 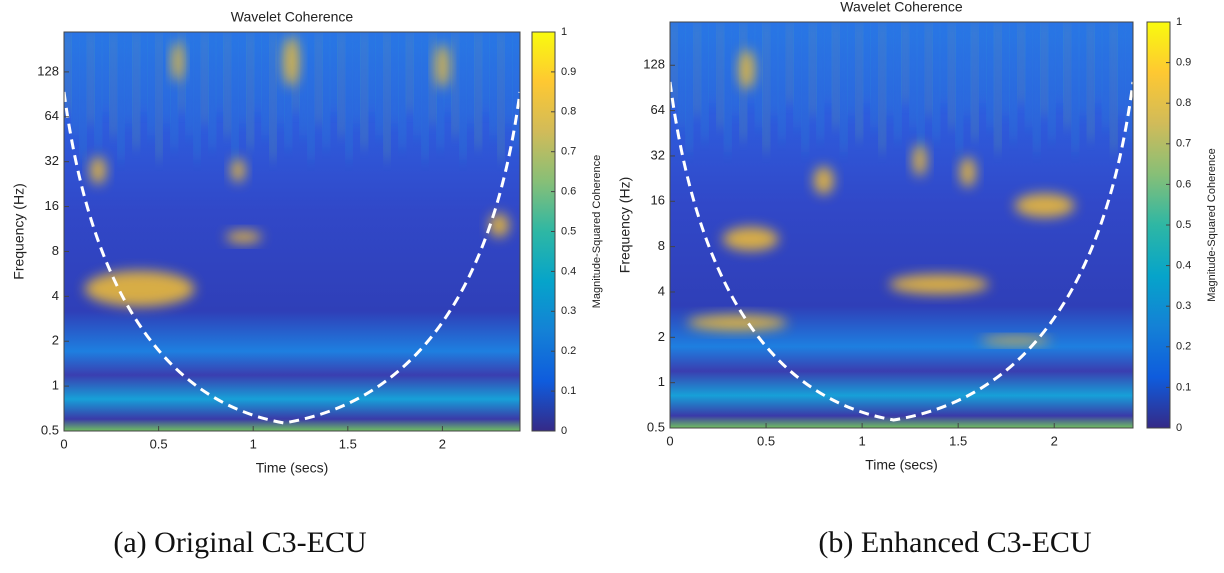 What do you see at coordinates (568, 231) in the screenshot?
I see `colorbar-tick-label: 0.5` at bounding box center [568, 231].